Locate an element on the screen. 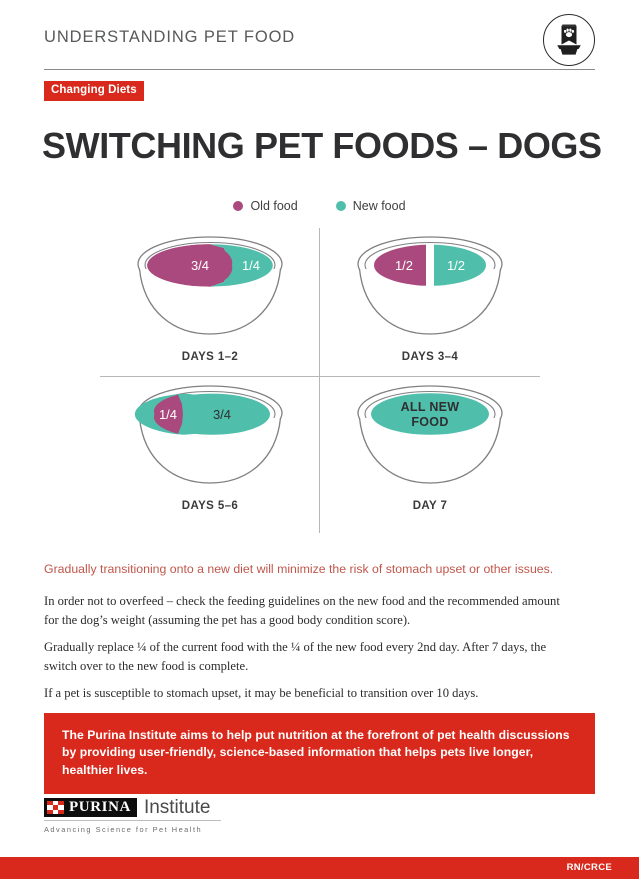  bowl-segment-new-label-2: 1/2 is located at coordinates (456, 265).